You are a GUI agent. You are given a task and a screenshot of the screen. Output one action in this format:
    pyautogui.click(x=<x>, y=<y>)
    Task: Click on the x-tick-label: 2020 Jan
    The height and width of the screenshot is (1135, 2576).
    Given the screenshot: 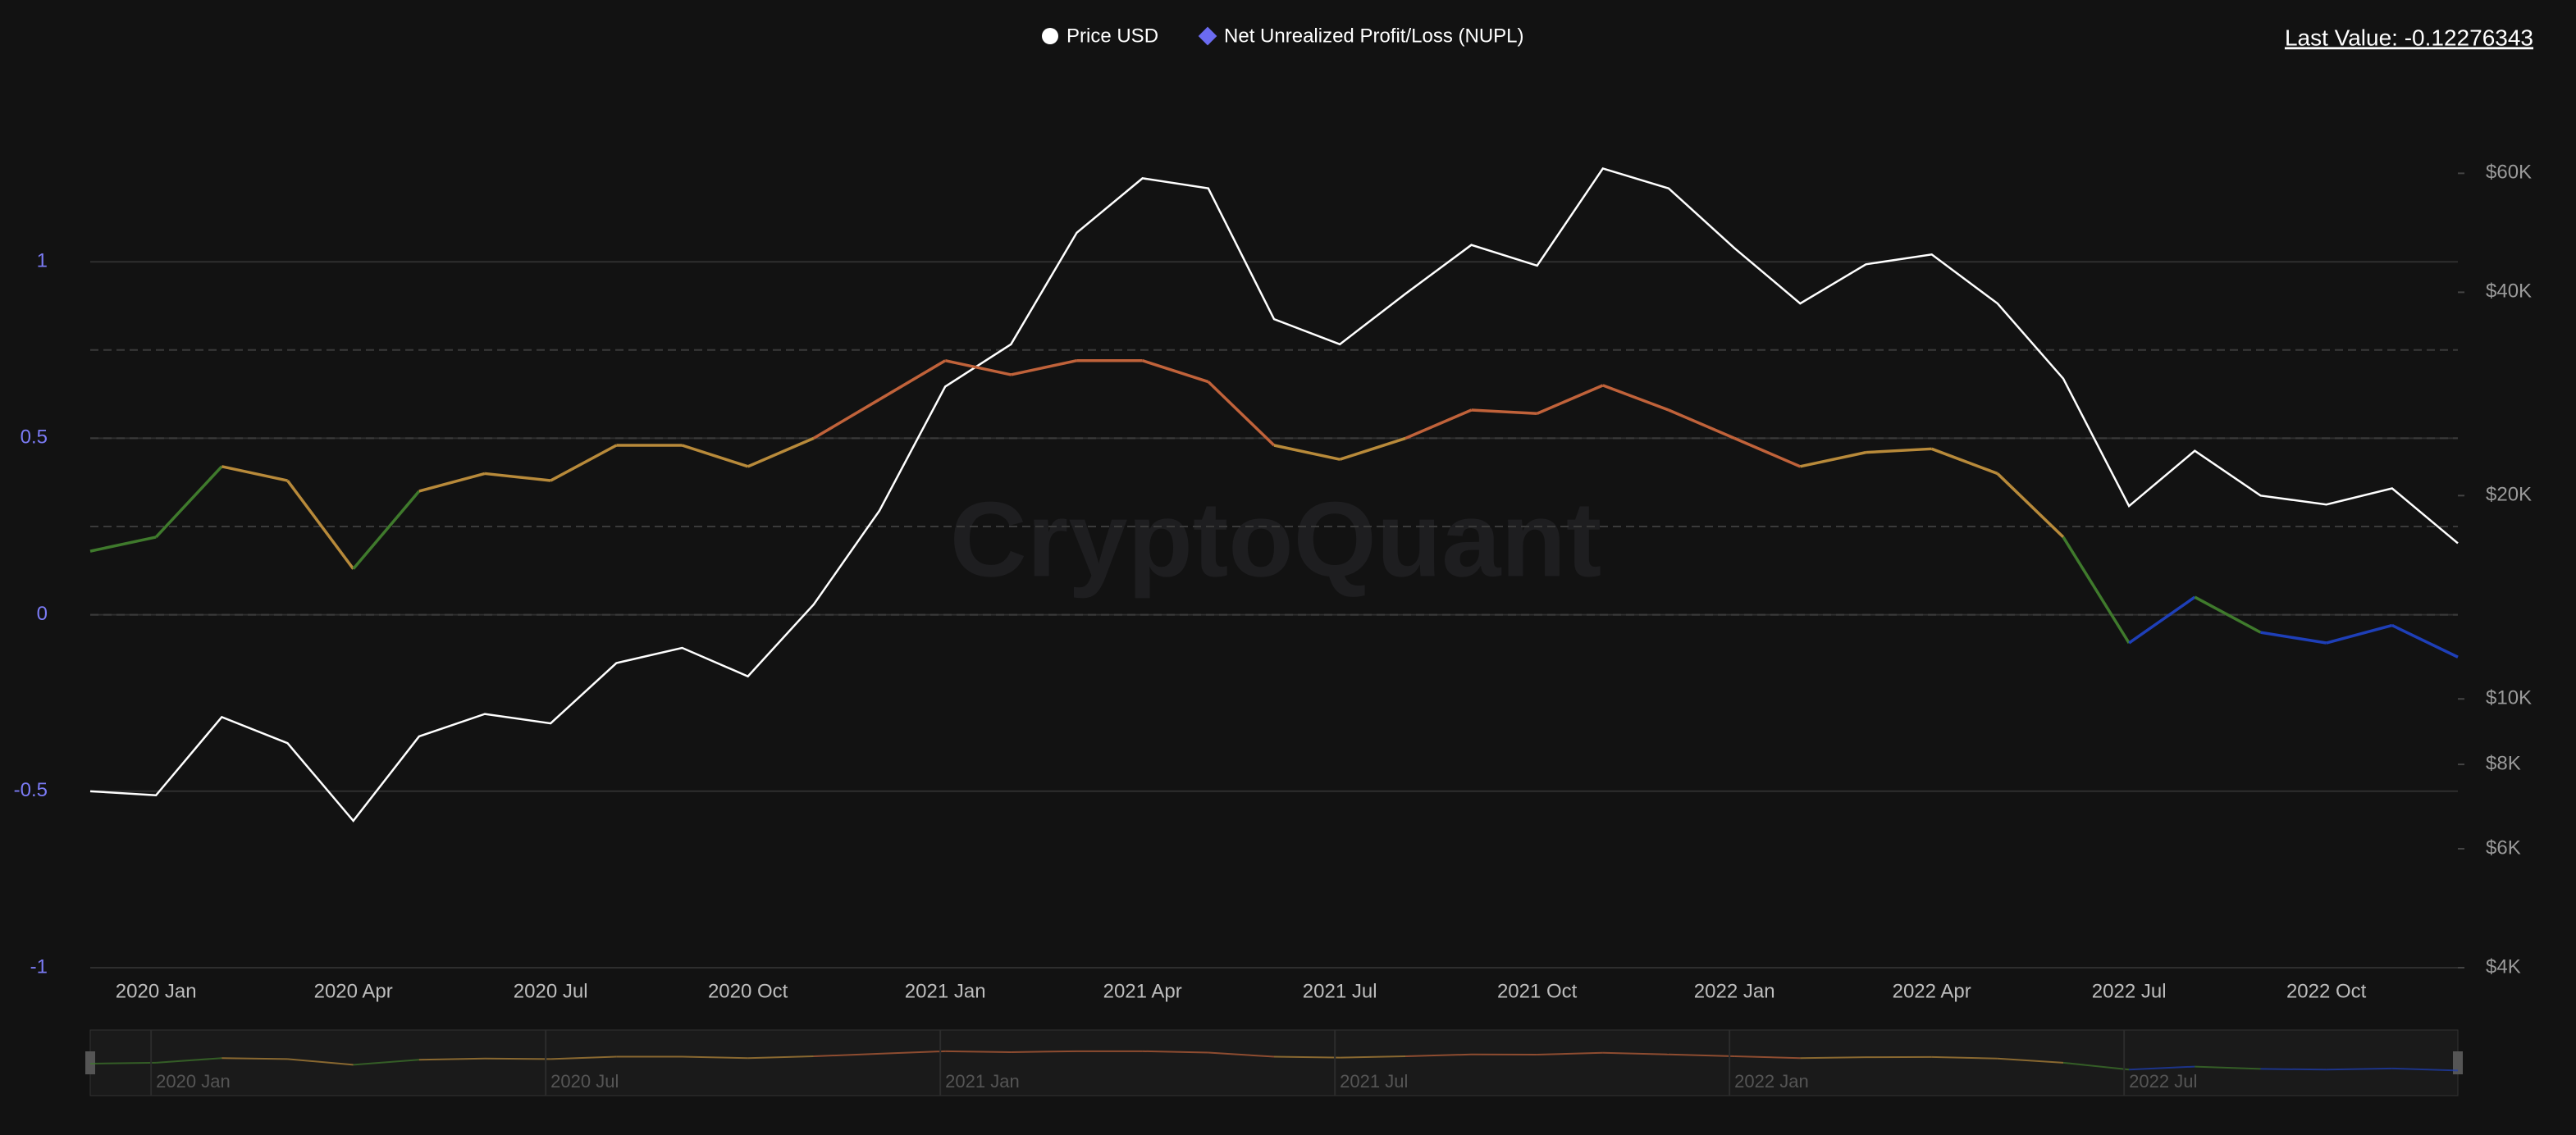 What is the action you would take?
    pyautogui.click(x=157, y=991)
    